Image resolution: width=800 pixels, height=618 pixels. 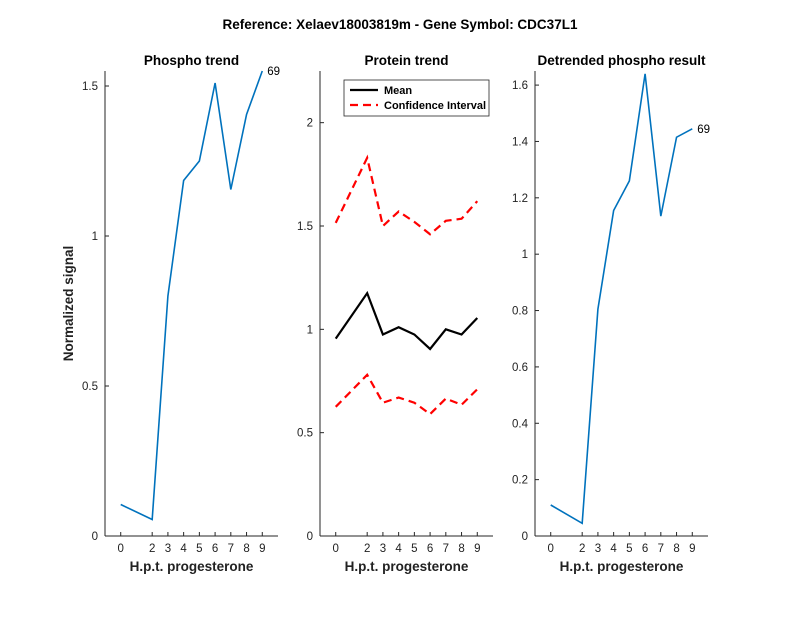 What do you see at coordinates (398, 91) in the screenshot?
I see `legend-entry: Mean` at bounding box center [398, 91].